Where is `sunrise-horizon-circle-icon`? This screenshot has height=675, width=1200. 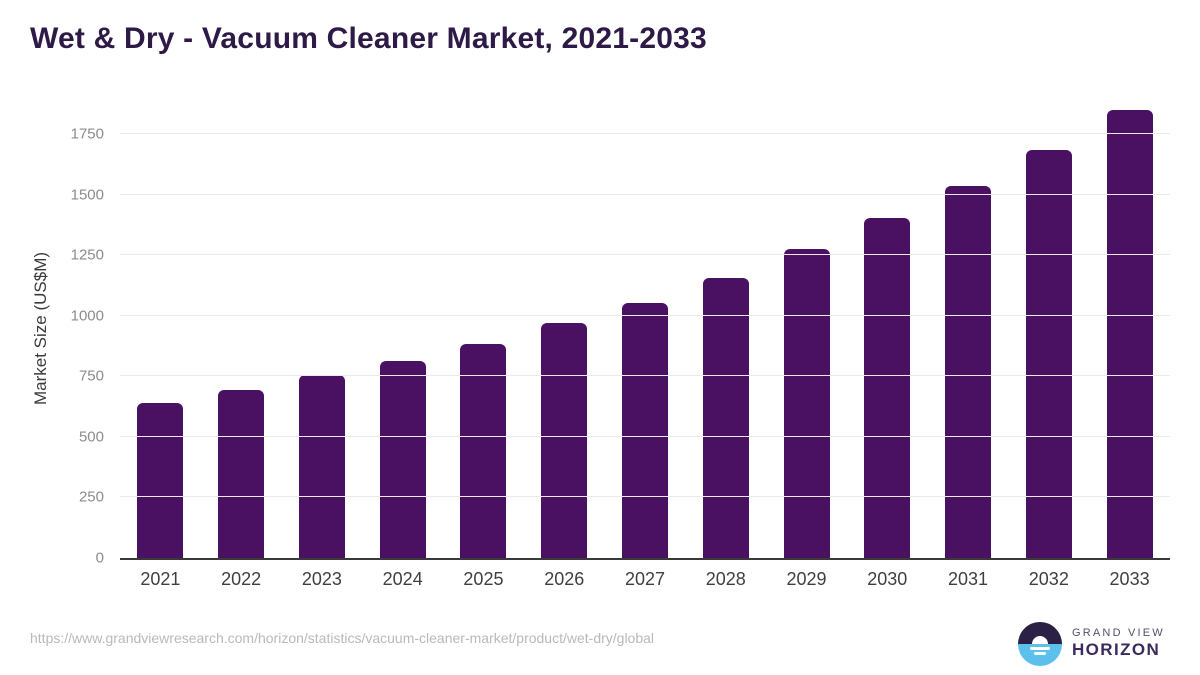 sunrise-horizon-circle-icon is located at coordinates (1040, 644).